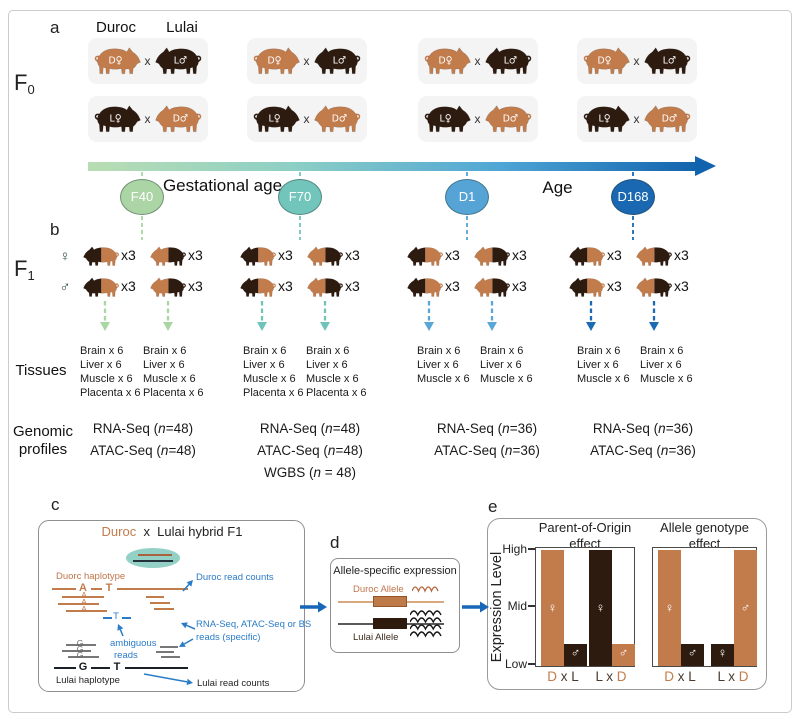  Describe the element at coordinates (637, 119) in the screenshot. I see `f0-pair-box: L♀ x D♂` at that location.